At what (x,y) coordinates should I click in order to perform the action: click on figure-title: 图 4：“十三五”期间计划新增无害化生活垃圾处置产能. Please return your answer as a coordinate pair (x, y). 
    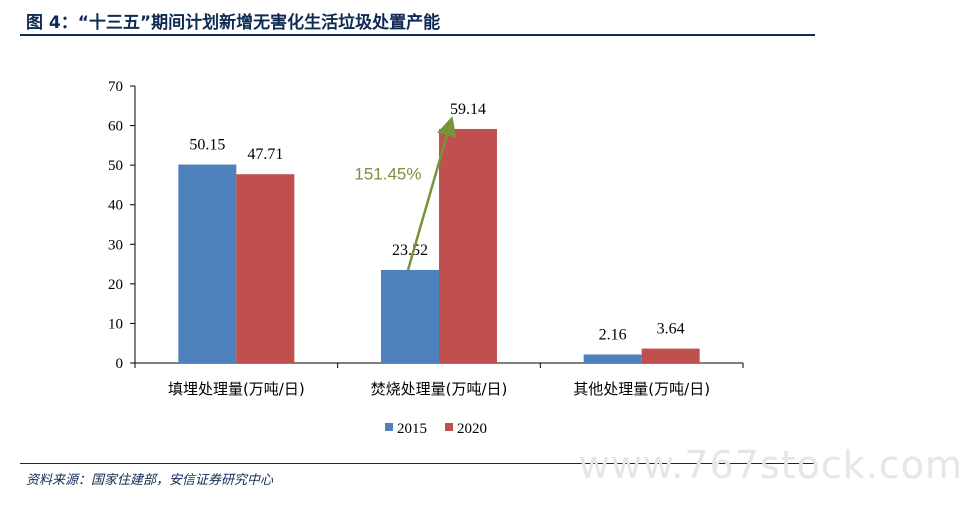
    Looking at the image, I should click on (233, 23).